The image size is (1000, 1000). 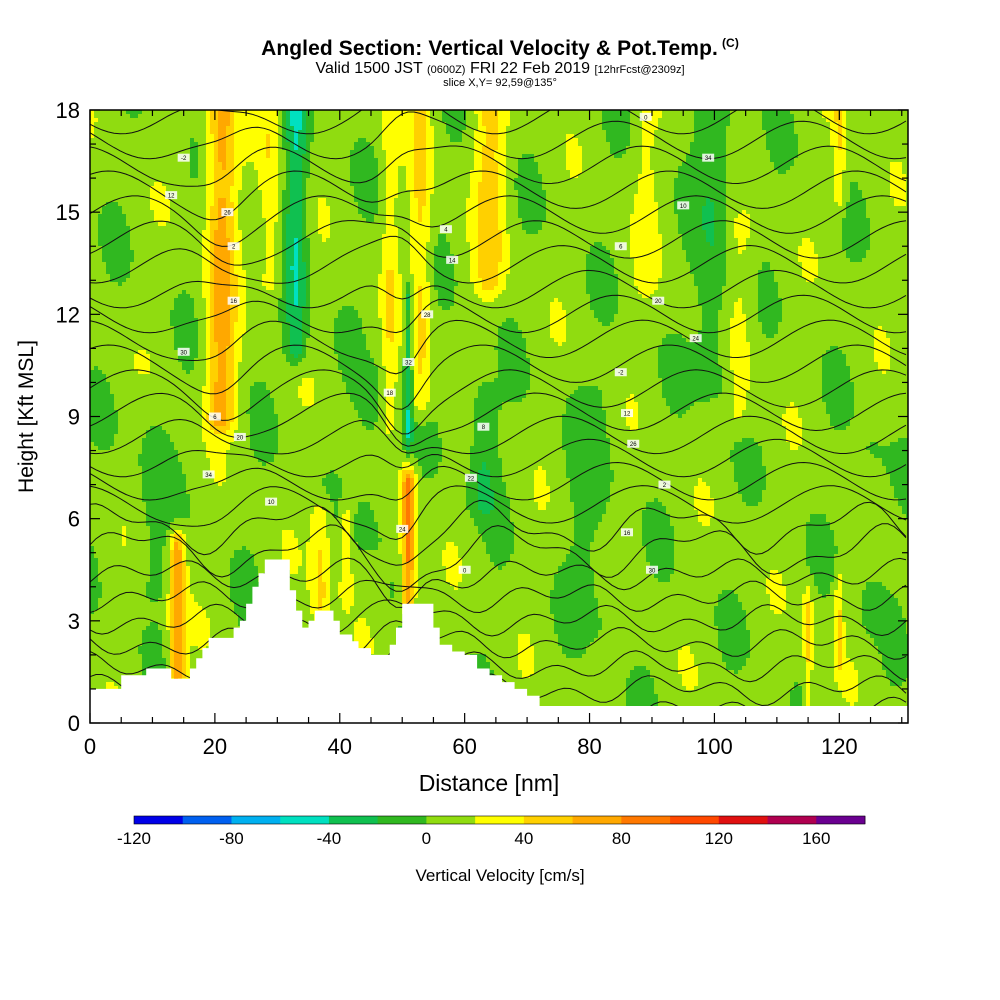 I want to click on contour-label: 4, so click(x=446, y=231).